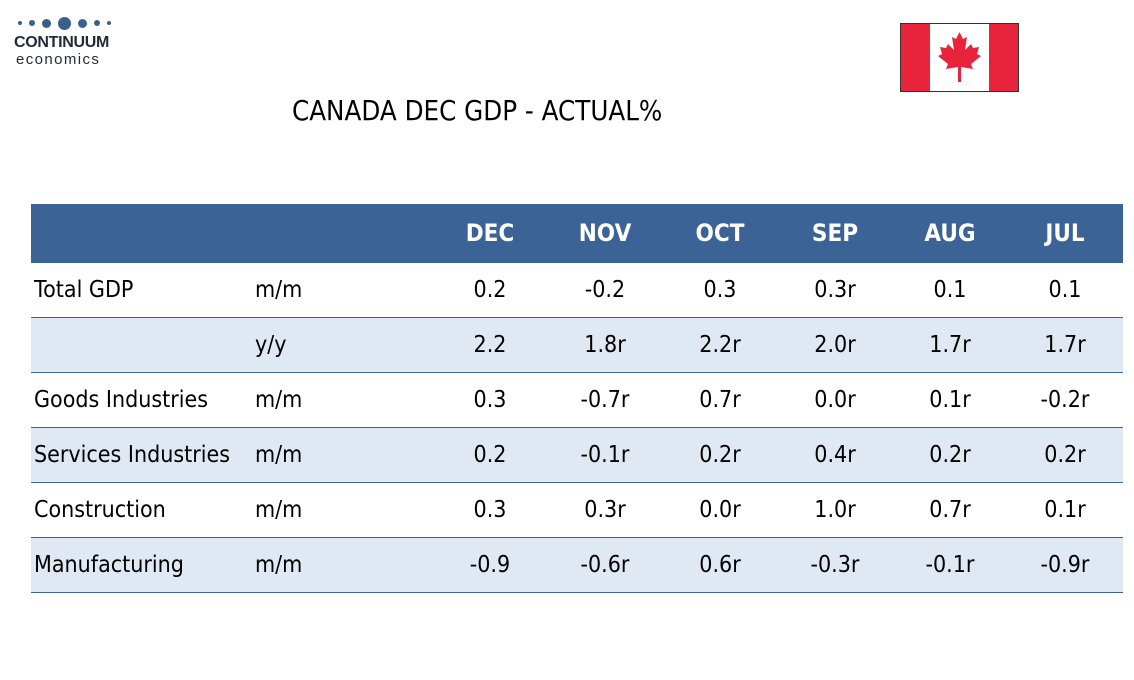  What do you see at coordinates (959, 57) in the screenshot?
I see `canada-flag-icon` at bounding box center [959, 57].